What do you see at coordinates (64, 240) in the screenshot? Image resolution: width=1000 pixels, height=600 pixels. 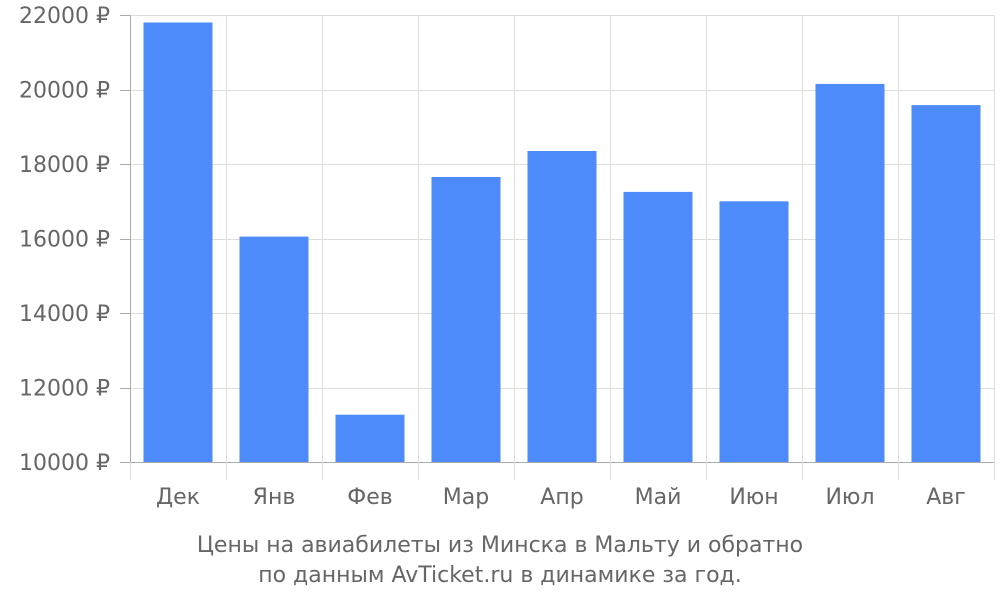 I see `y-tick-label: 16000 ₽` at bounding box center [64, 240].